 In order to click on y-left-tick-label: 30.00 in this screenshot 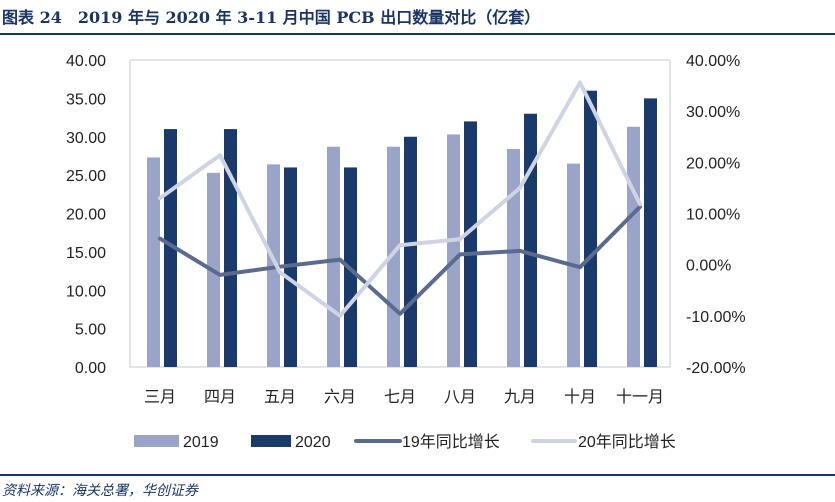, I will do `click(86, 138)`.